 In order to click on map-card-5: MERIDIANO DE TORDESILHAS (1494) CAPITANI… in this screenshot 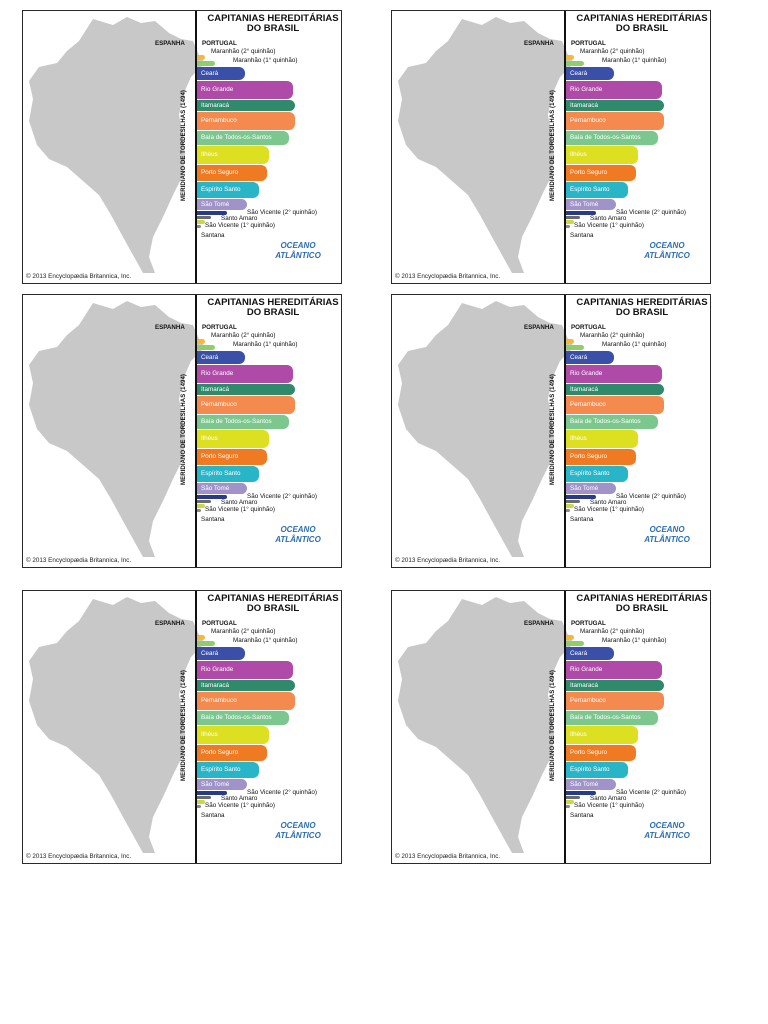, I will do `click(182, 727)`.